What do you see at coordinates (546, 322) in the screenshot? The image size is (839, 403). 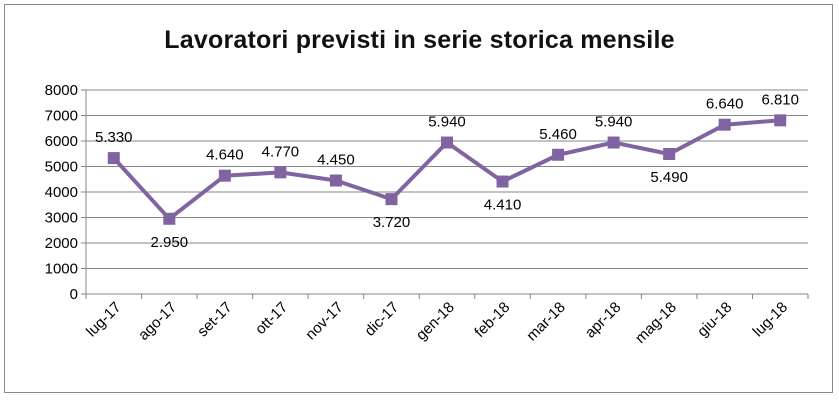 I see `x-tick-label: mar-18` at bounding box center [546, 322].